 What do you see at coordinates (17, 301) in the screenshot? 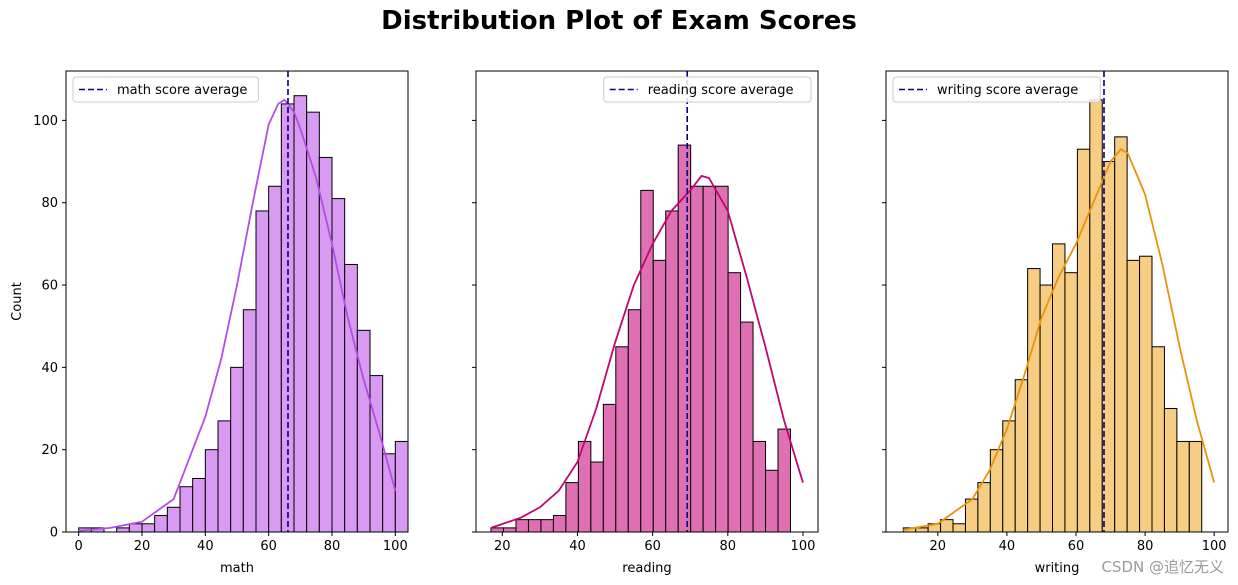
I see `y-axis-label: Count` at bounding box center [17, 301].